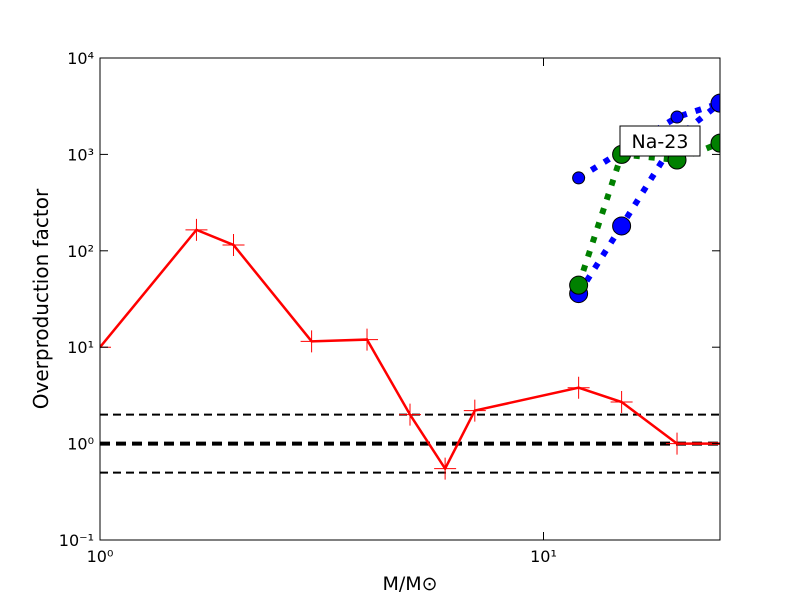 The height and width of the screenshot is (600, 800). What do you see at coordinates (100, 556) in the screenshot?
I see `x-tick-label: 10⁰` at bounding box center [100, 556].